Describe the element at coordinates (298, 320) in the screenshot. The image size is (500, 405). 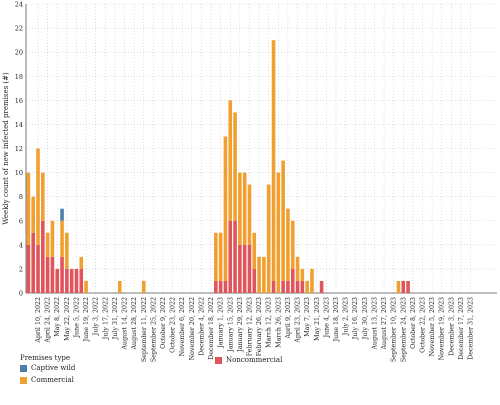
I see `x-tick-label: April 23, 2023` at that location.